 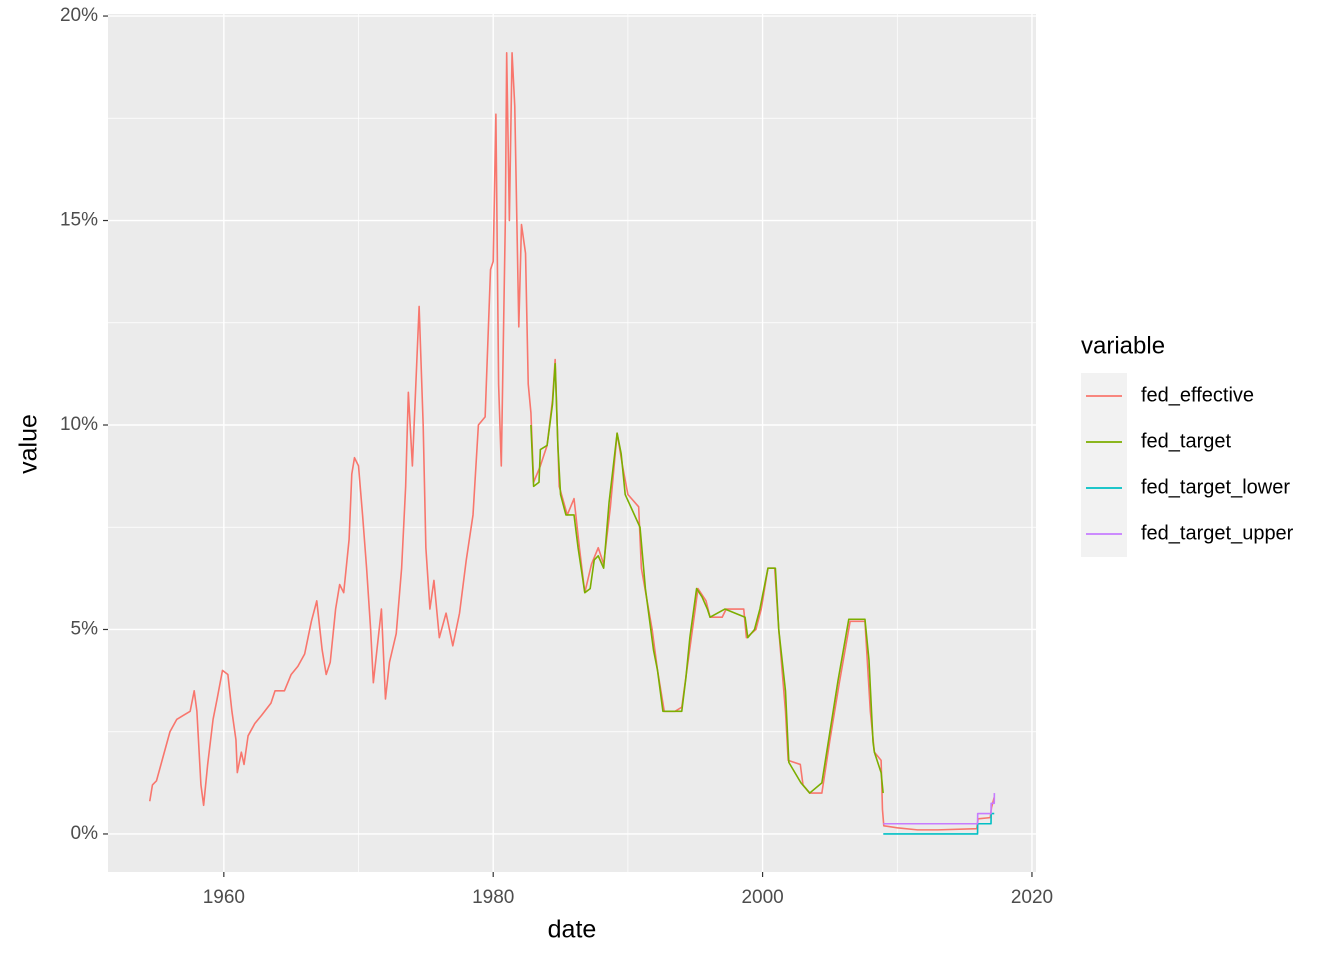 I want to click on x-tick-label: 1980, so click(x=493, y=897).